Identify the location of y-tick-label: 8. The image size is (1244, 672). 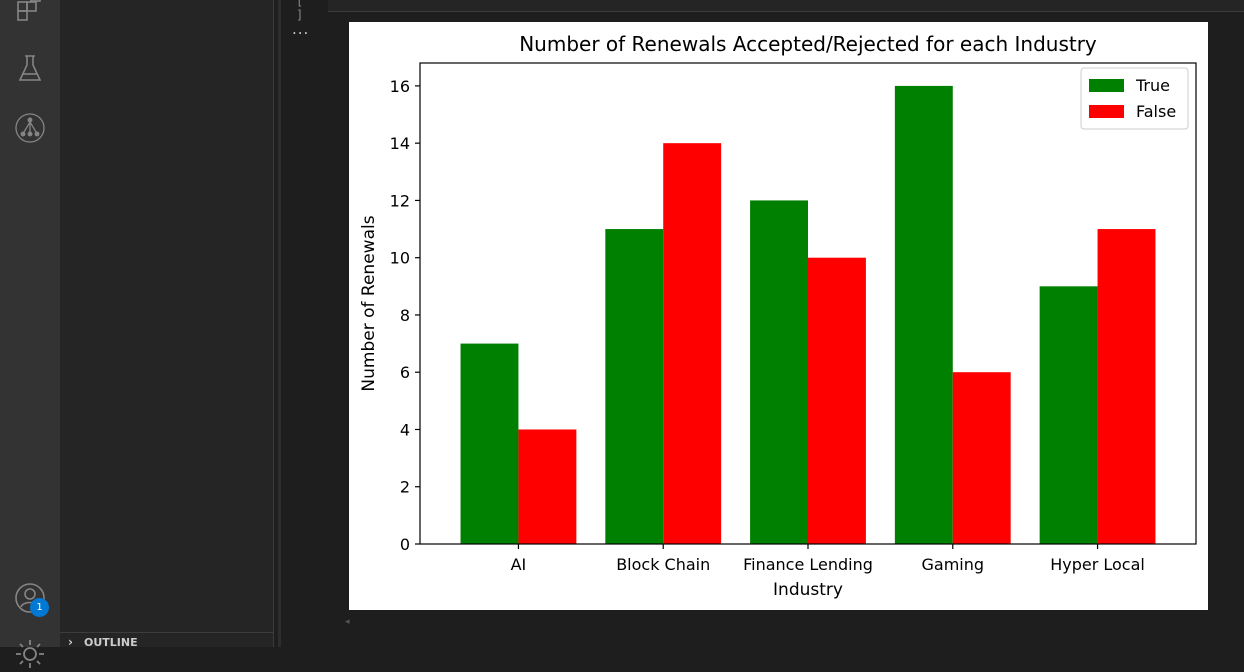
(405, 315).